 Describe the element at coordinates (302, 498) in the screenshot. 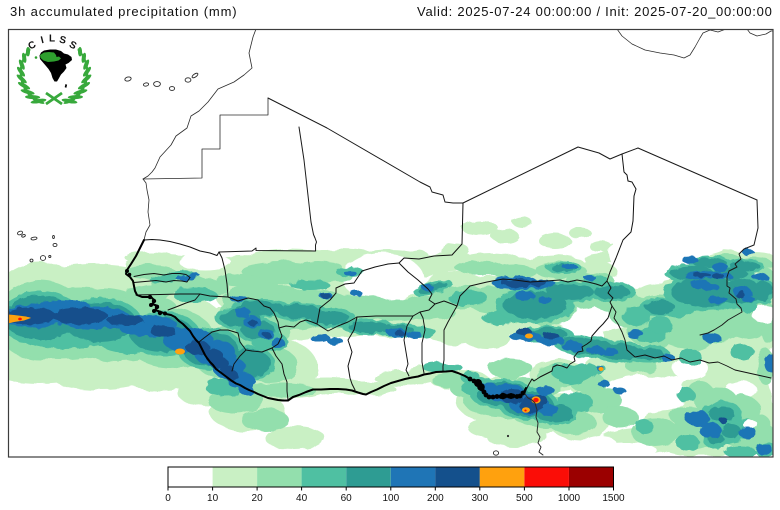

I see `svg-text: 40` at that location.